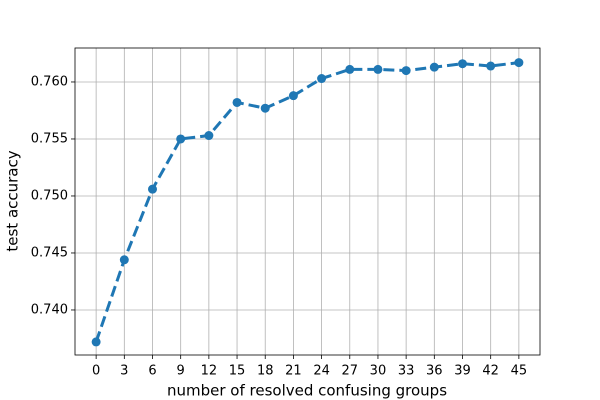  I want to click on x-axis-label: number of resolved confusing groups, so click(307, 391).